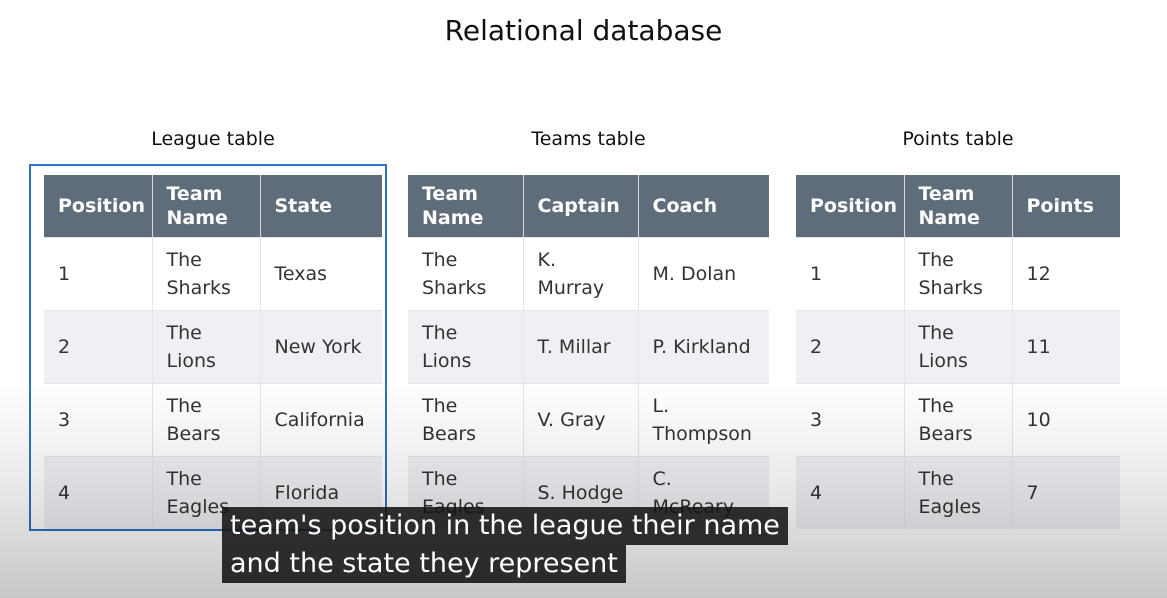 Image resolution: width=1167 pixels, height=598 pixels. Describe the element at coordinates (581, 347) in the screenshot. I see `cell-captain: T. Millar` at that location.